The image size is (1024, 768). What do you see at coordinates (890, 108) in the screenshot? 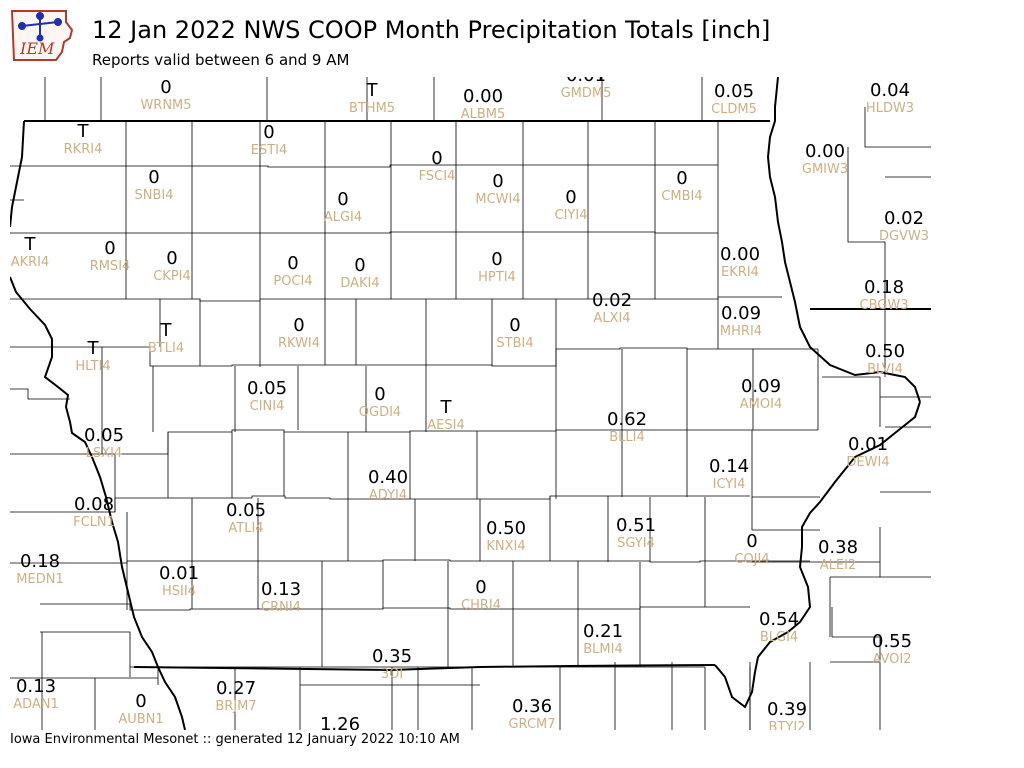
I see `station-id: HLDW3` at bounding box center [890, 108].